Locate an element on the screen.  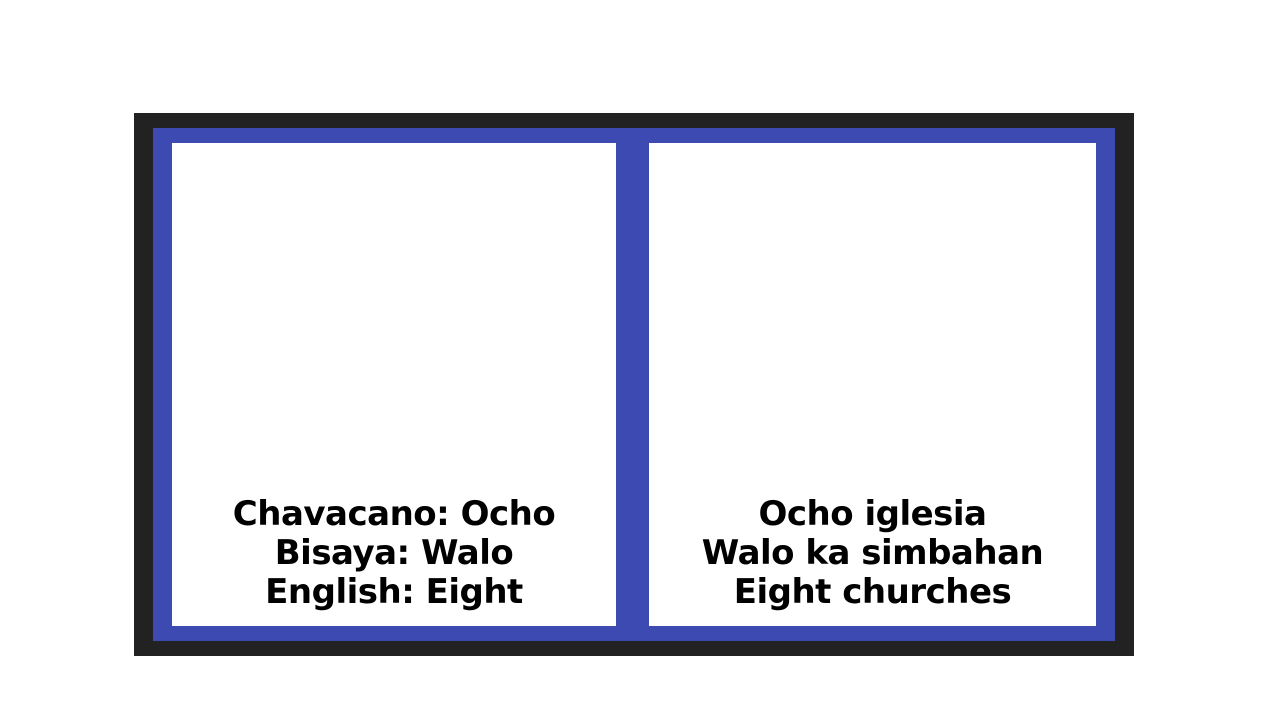
english-word: English: Eight is located at coordinates (394, 592).